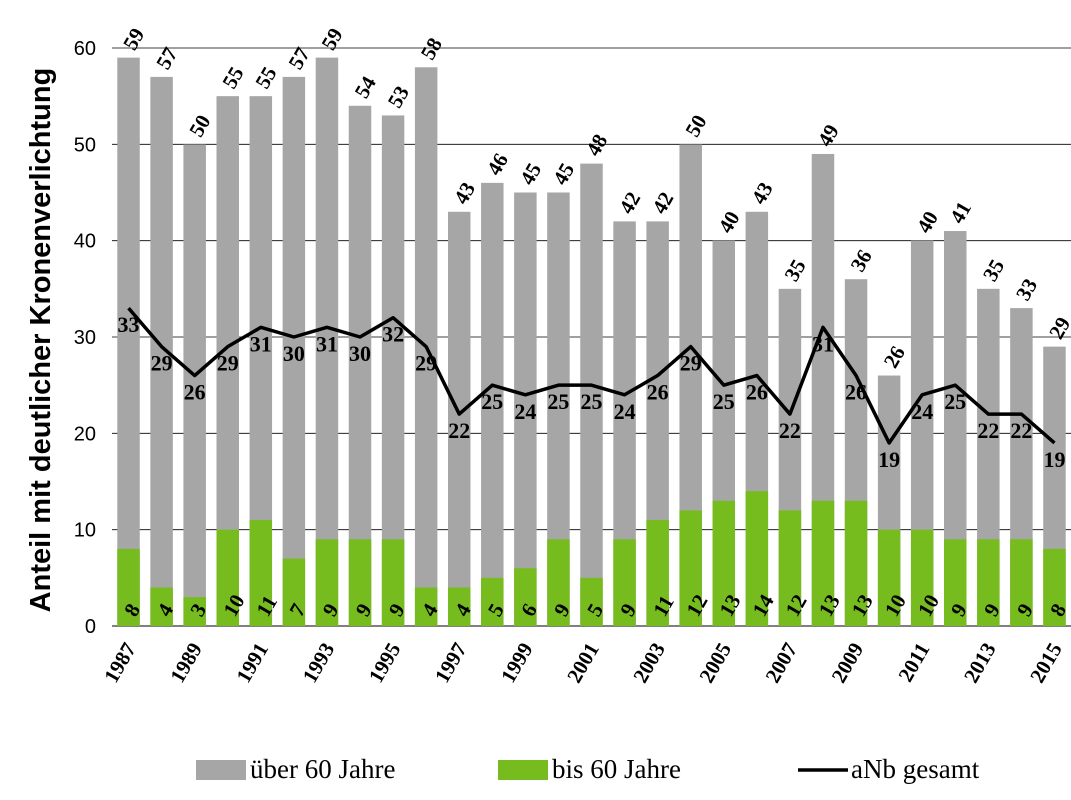 The image size is (1071, 800). I want to click on x-tick-label: 1999, so click(517, 663).